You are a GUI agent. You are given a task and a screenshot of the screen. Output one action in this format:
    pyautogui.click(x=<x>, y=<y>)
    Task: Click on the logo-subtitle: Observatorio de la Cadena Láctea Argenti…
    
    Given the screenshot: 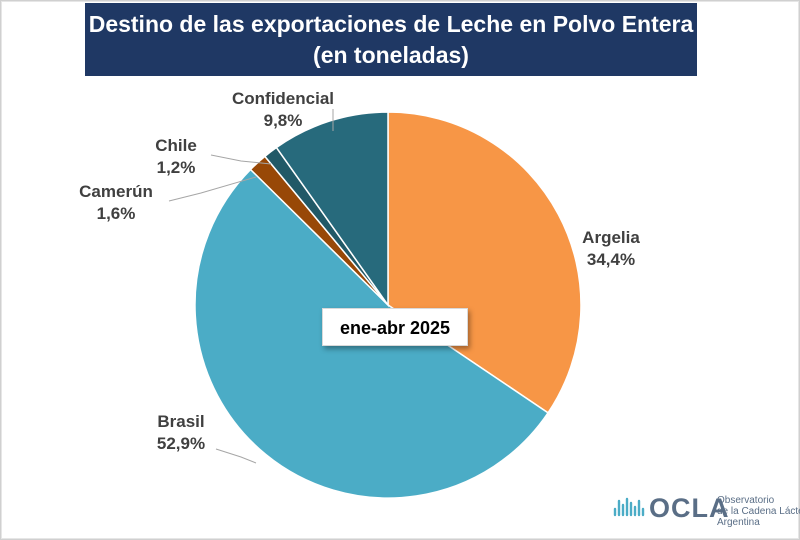 What is the action you would take?
    pyautogui.click(x=758, y=511)
    